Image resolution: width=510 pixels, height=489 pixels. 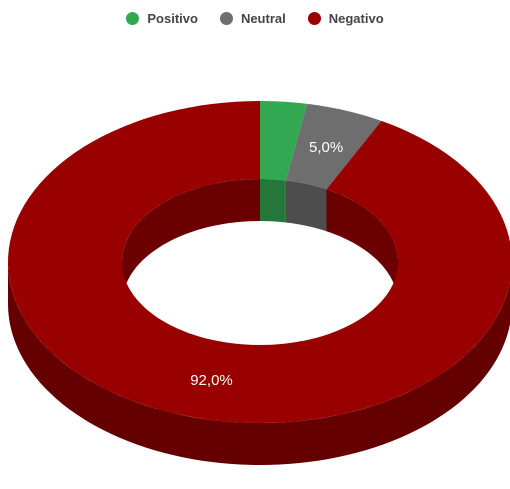 I want to click on legend-item-negativo: Negativo, so click(x=345, y=18).